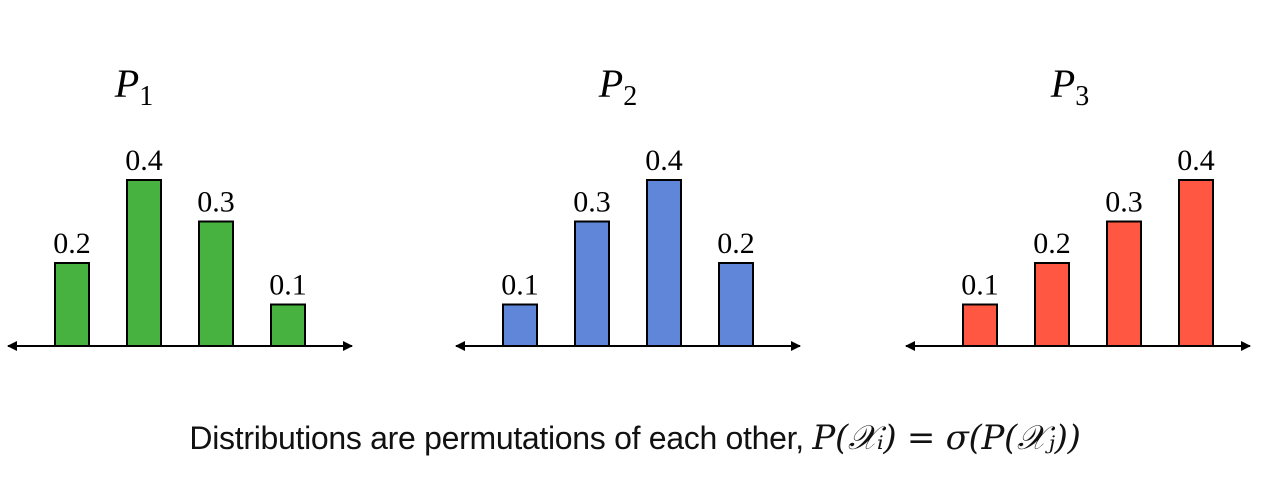 The image size is (1270, 488). Describe the element at coordinates (617, 86) in the screenshot. I see `chart-title: P2` at that location.